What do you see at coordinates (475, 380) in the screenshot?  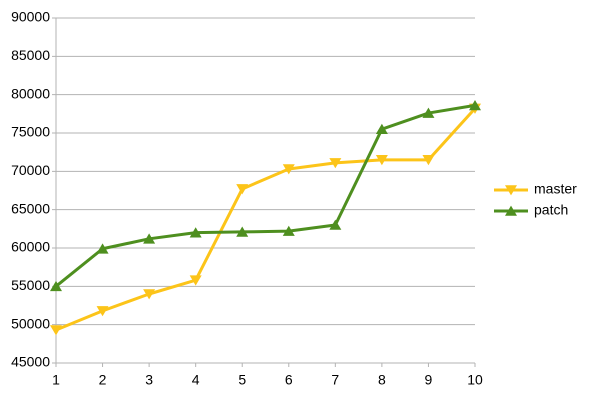 I see `x-tick-label: 10` at bounding box center [475, 380].